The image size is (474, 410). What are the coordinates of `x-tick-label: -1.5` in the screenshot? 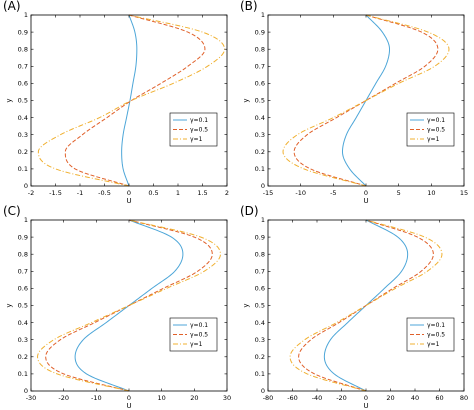 It's located at (55, 193).